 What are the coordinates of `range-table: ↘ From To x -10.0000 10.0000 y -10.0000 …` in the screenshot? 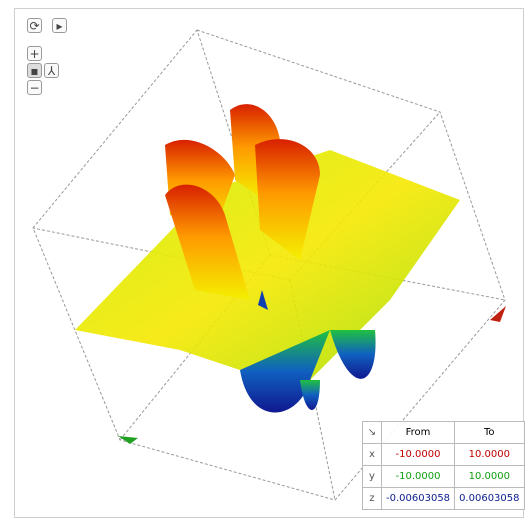 It's located at (443, 465).